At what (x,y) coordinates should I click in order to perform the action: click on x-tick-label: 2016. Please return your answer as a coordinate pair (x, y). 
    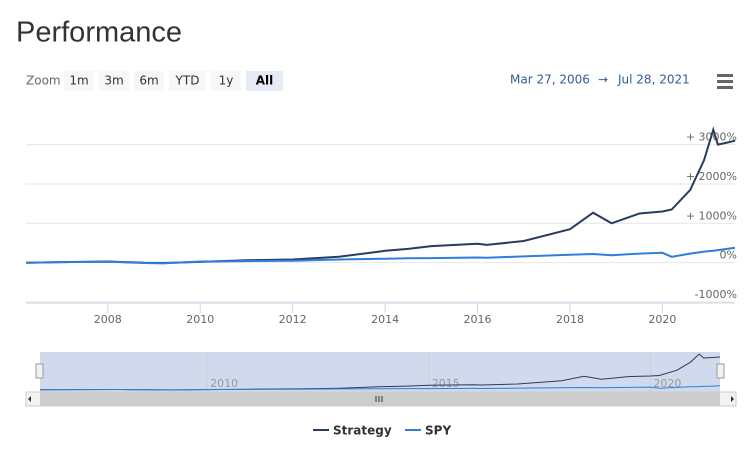
    Looking at the image, I should click on (478, 319).